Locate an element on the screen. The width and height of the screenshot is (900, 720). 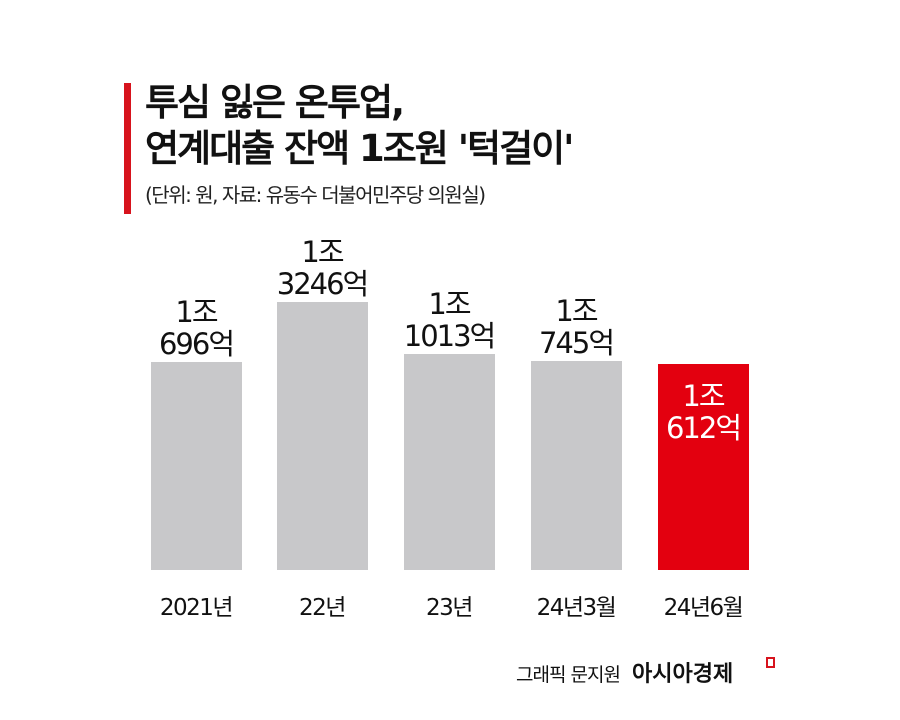
bar-value-label: 1조 612억 is located at coordinates (703, 412).